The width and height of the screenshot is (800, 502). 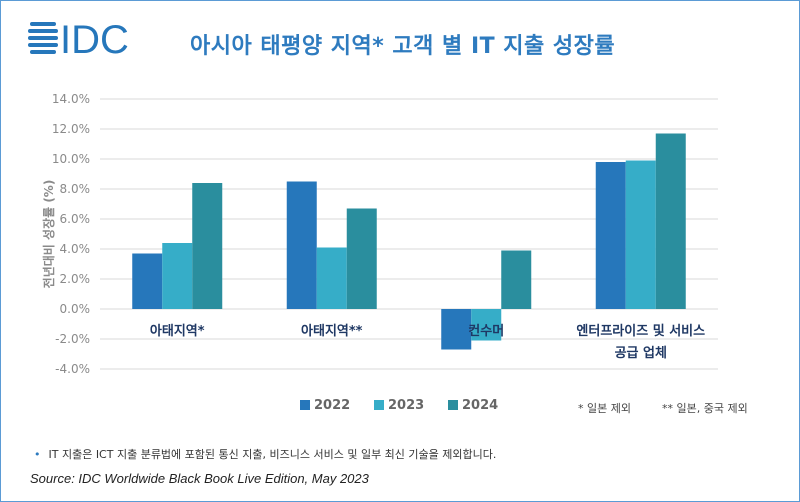 I want to click on legend-label: 2024, so click(x=480, y=405).